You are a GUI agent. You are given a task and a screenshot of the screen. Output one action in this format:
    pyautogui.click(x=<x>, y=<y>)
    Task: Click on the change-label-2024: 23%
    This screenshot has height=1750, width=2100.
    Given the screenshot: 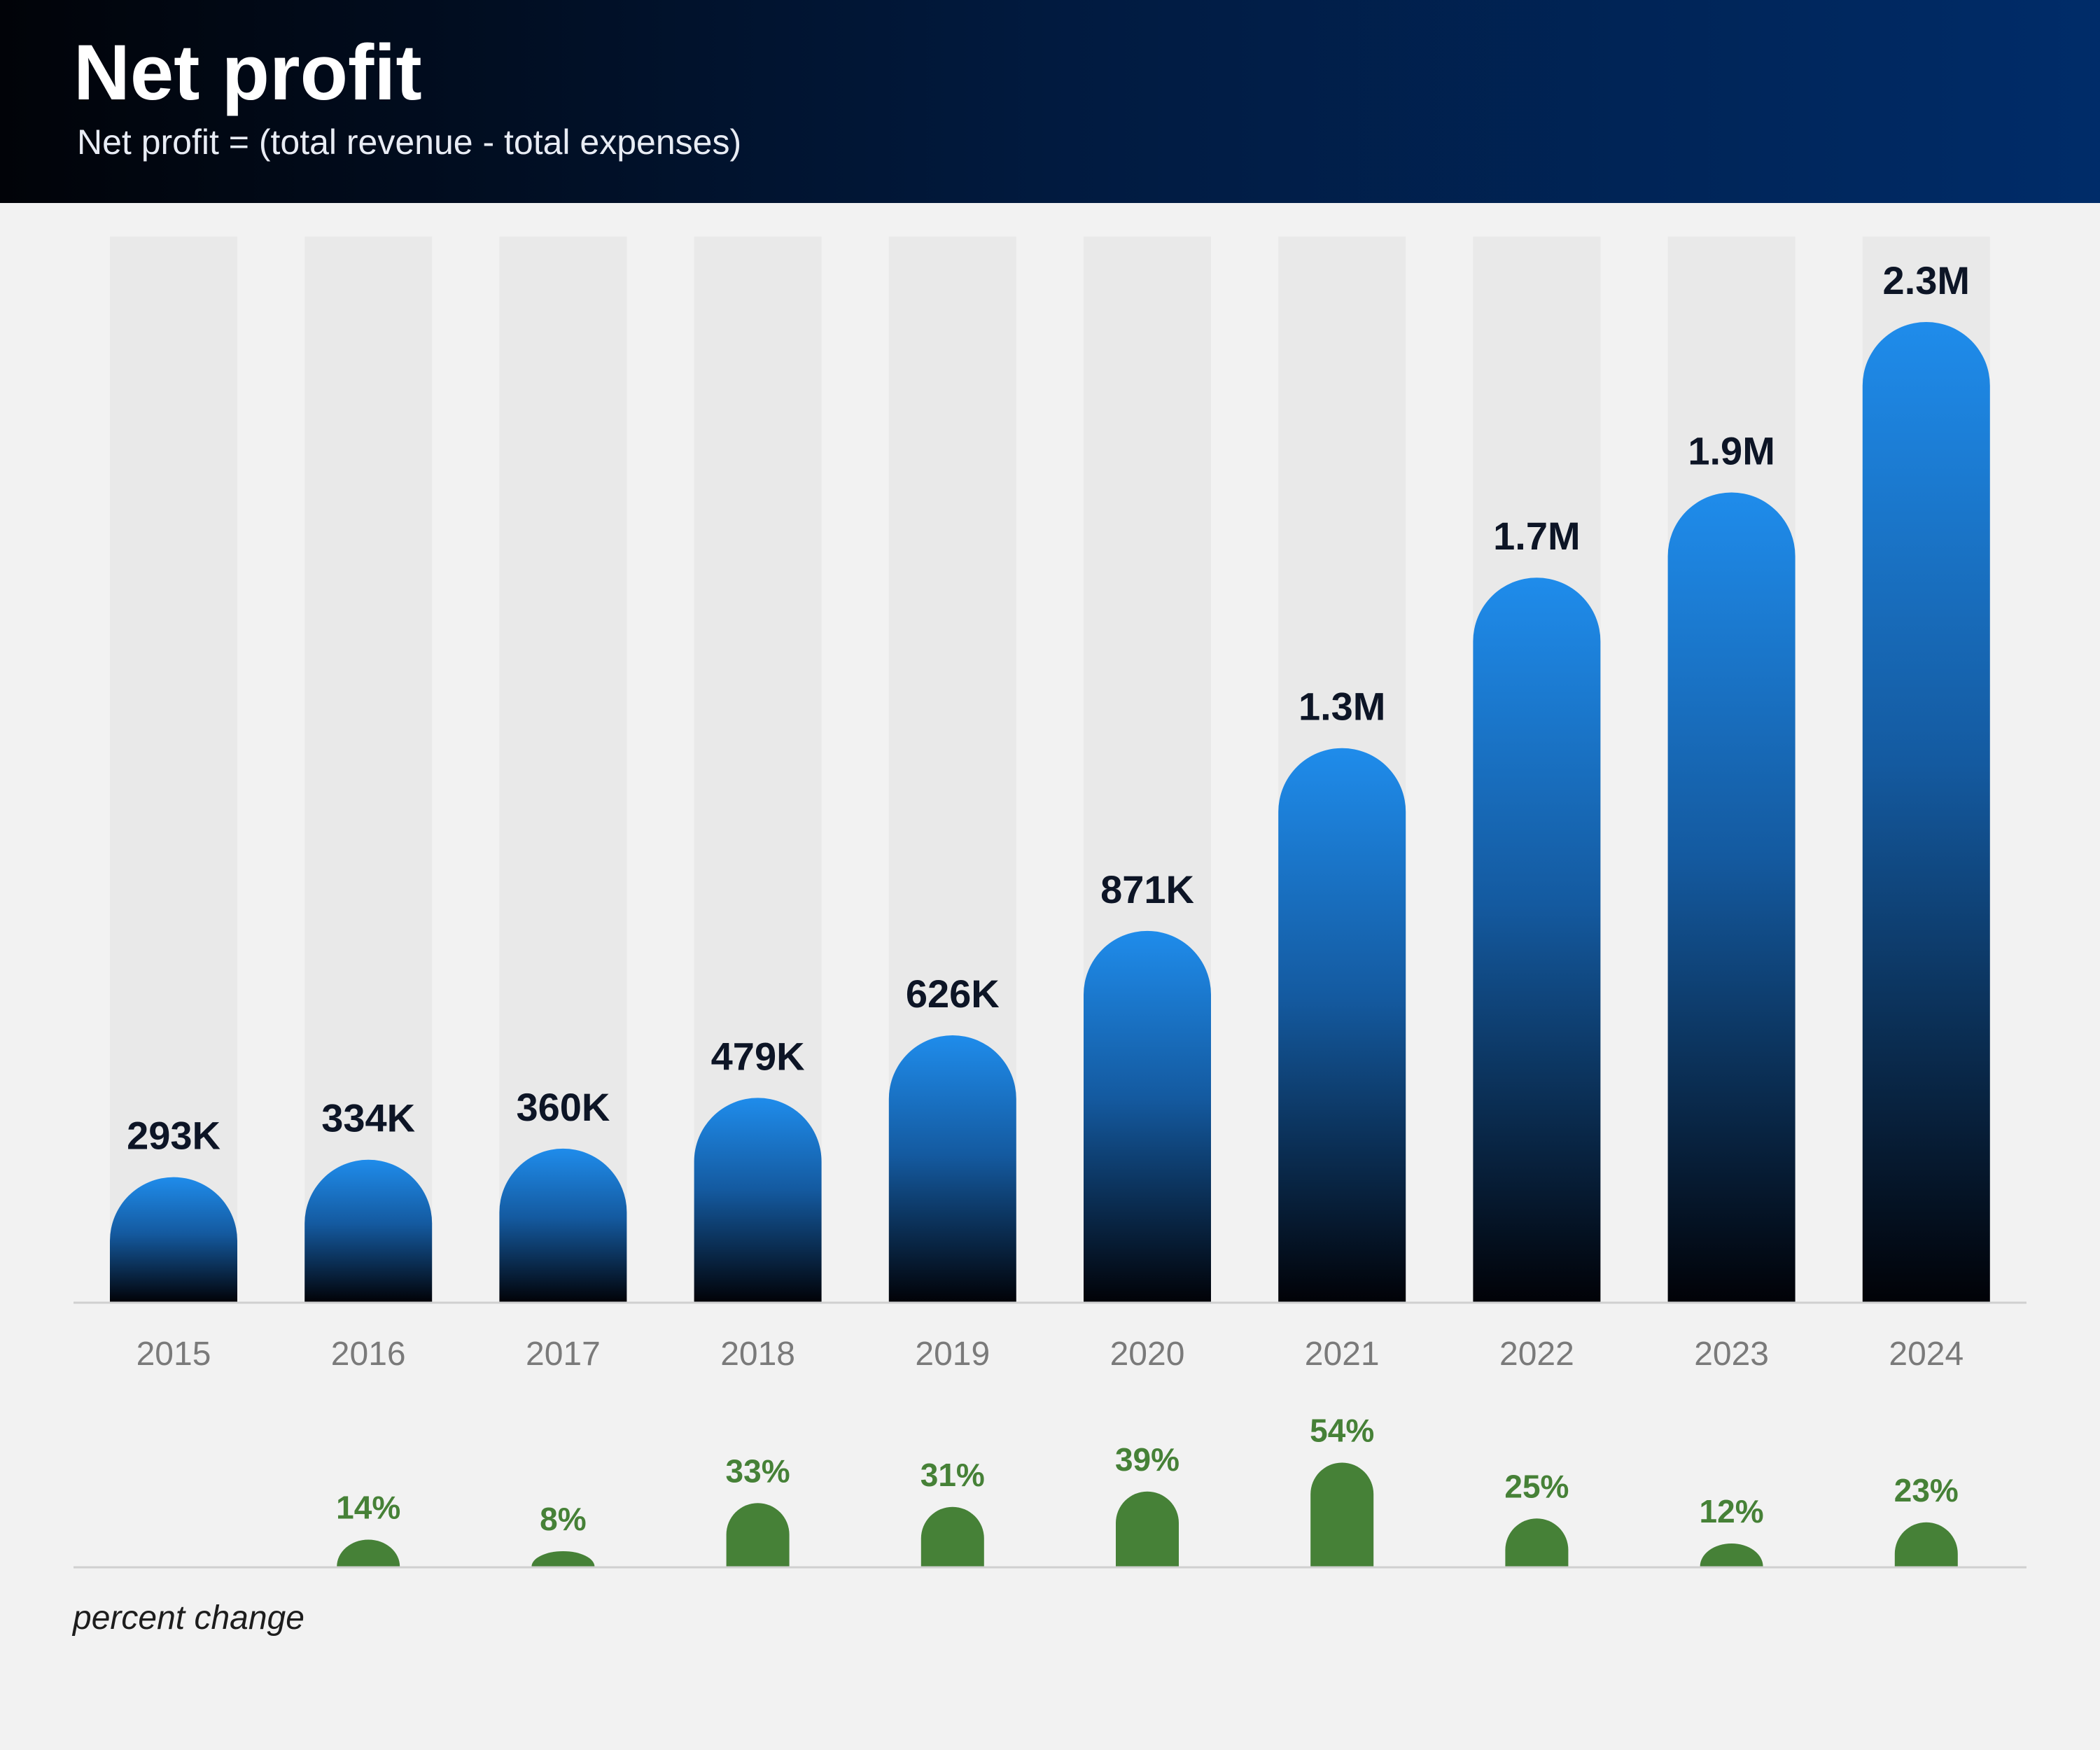 What is the action you would take?
    pyautogui.click(x=1926, y=1490)
    